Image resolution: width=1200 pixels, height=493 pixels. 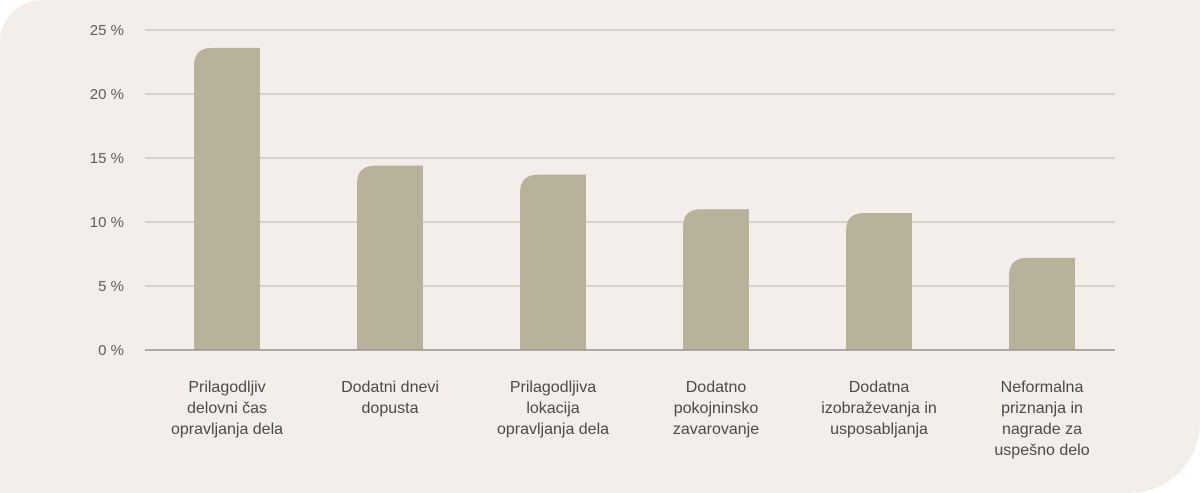 I want to click on x-category-label: Dodatno pokojninsko zavarovanje, so click(x=716, y=408).